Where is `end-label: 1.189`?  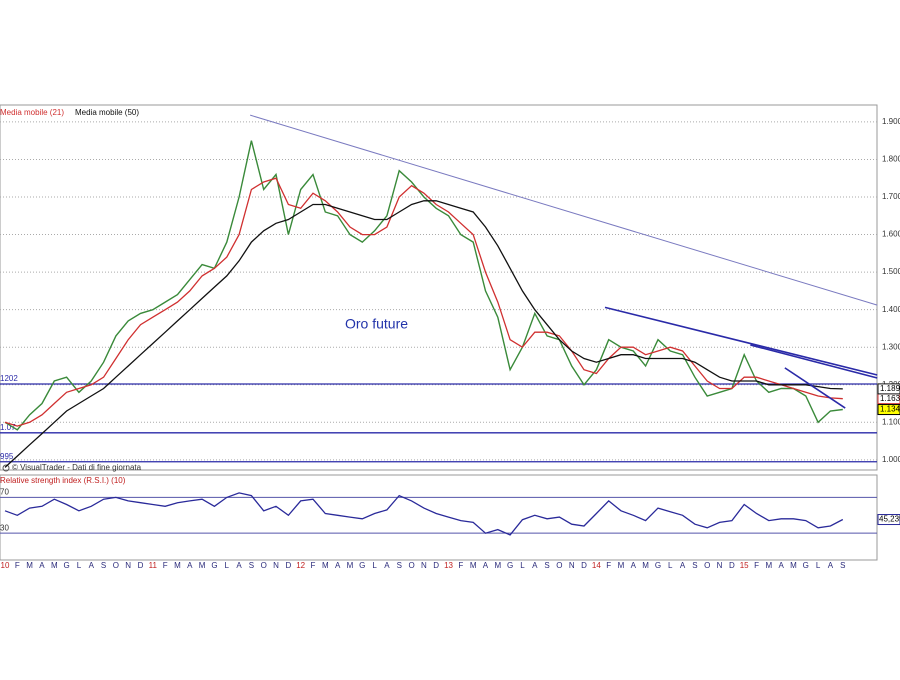
end-label: 1.189 is located at coordinates (890, 388).